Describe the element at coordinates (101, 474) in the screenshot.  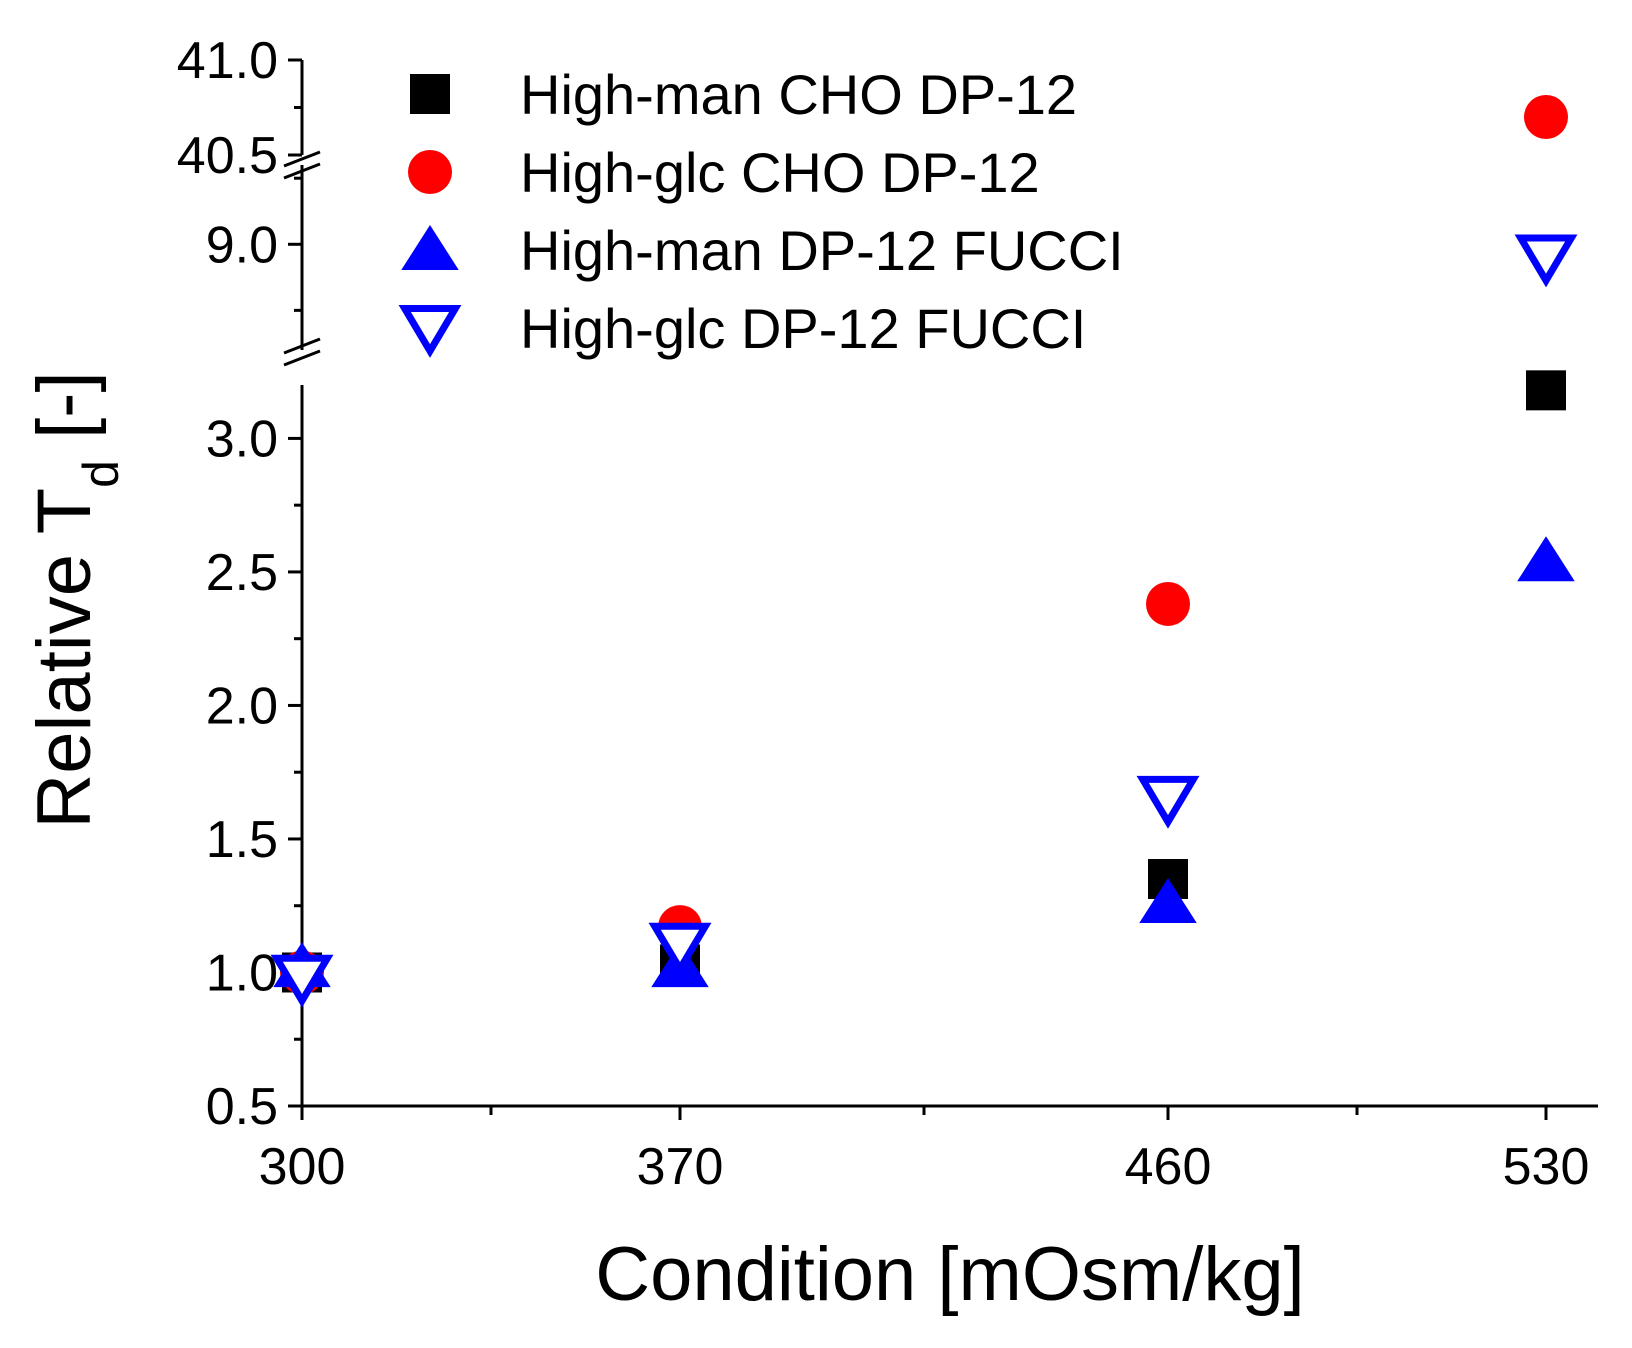
I see `y-axis-title-sub: d` at that location.